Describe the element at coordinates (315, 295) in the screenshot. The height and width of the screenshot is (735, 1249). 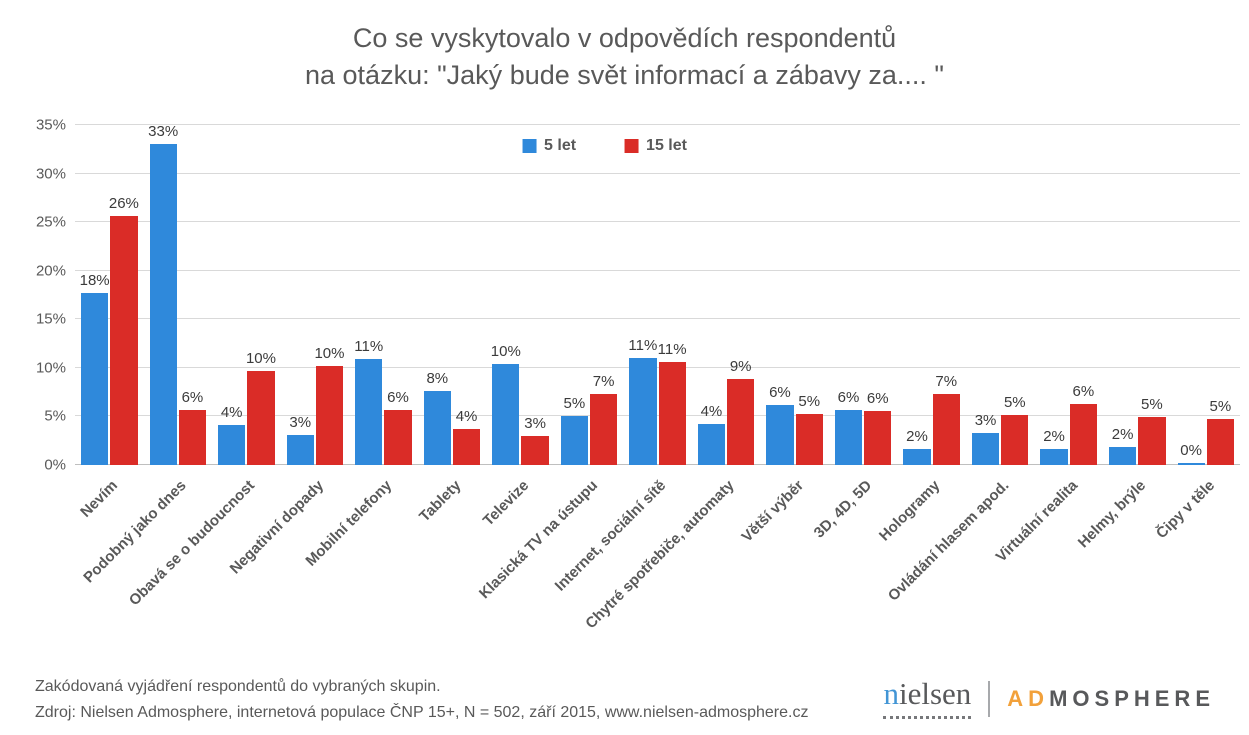
I see `bar-group: 3% 10%` at that location.